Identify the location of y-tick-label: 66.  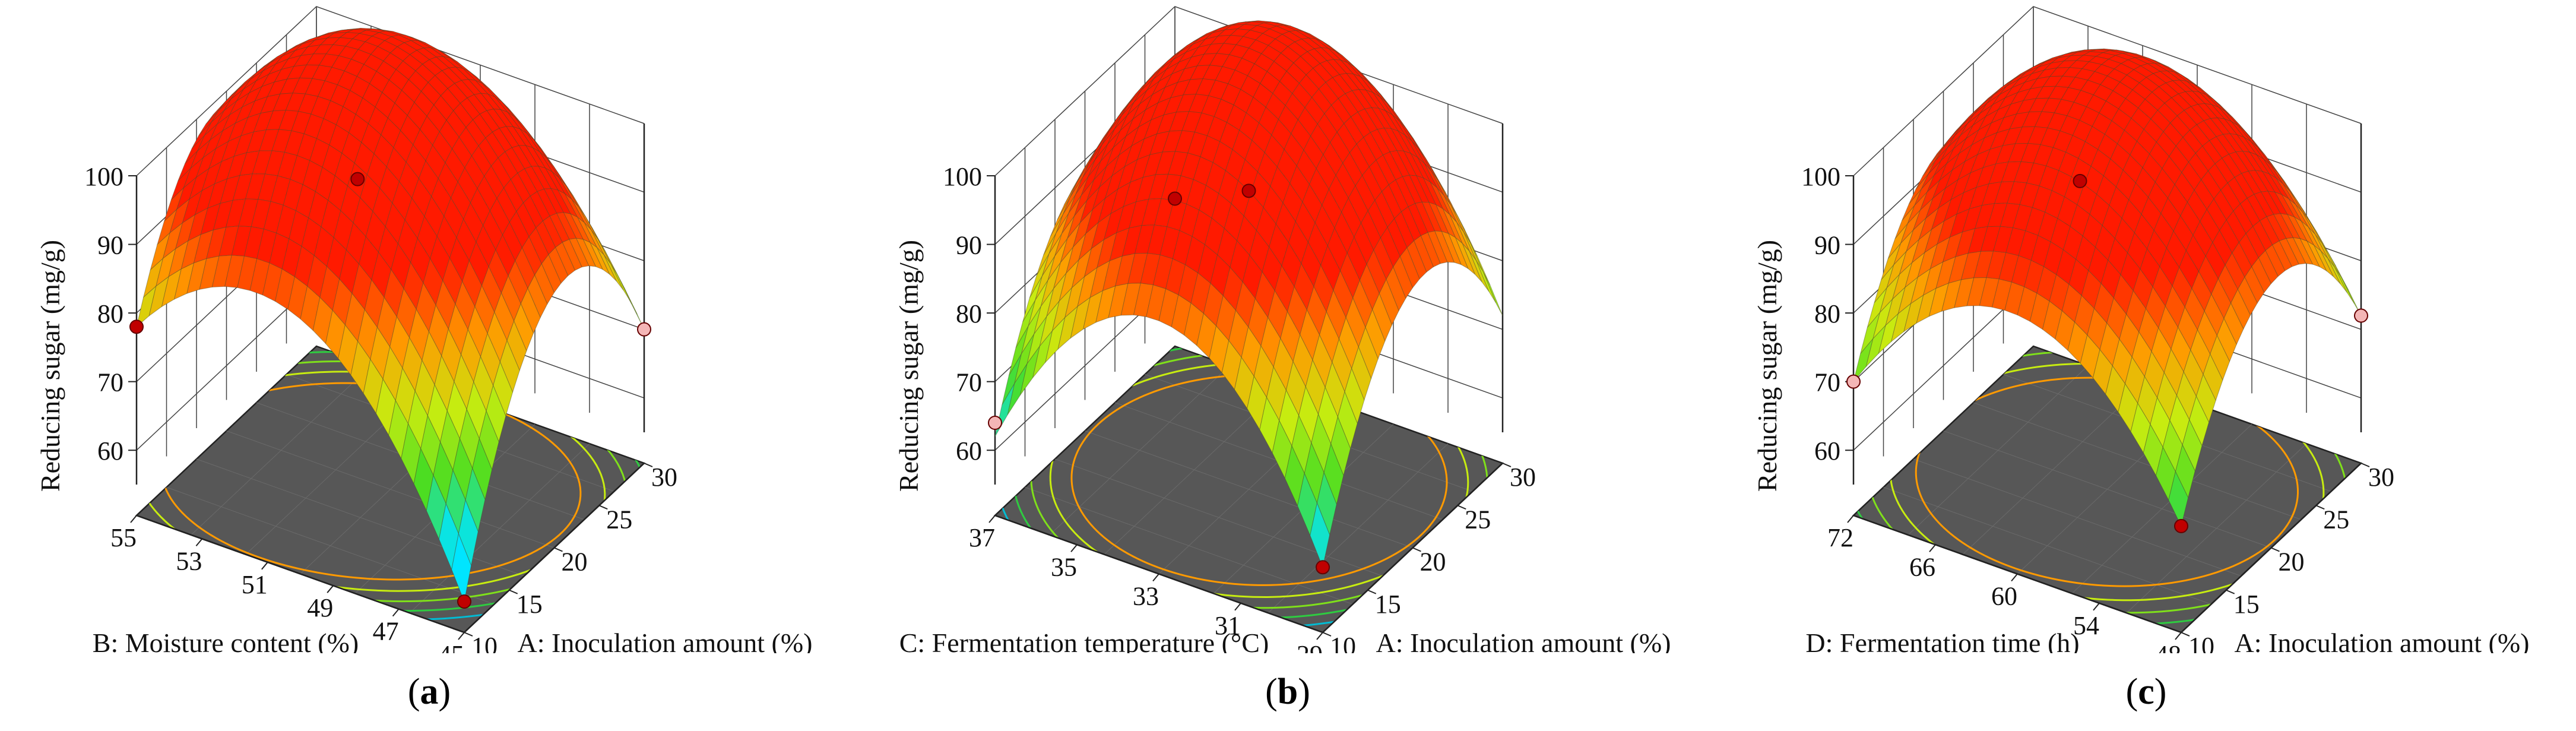
(1922, 566).